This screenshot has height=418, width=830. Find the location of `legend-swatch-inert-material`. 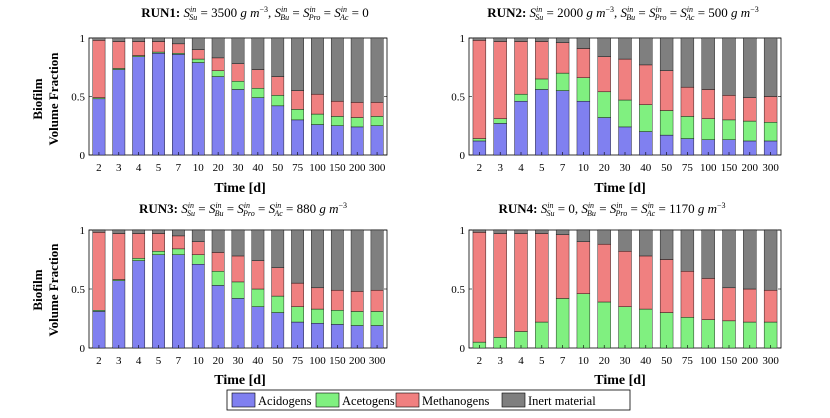

legend-swatch-inert-material is located at coordinates (513, 400).